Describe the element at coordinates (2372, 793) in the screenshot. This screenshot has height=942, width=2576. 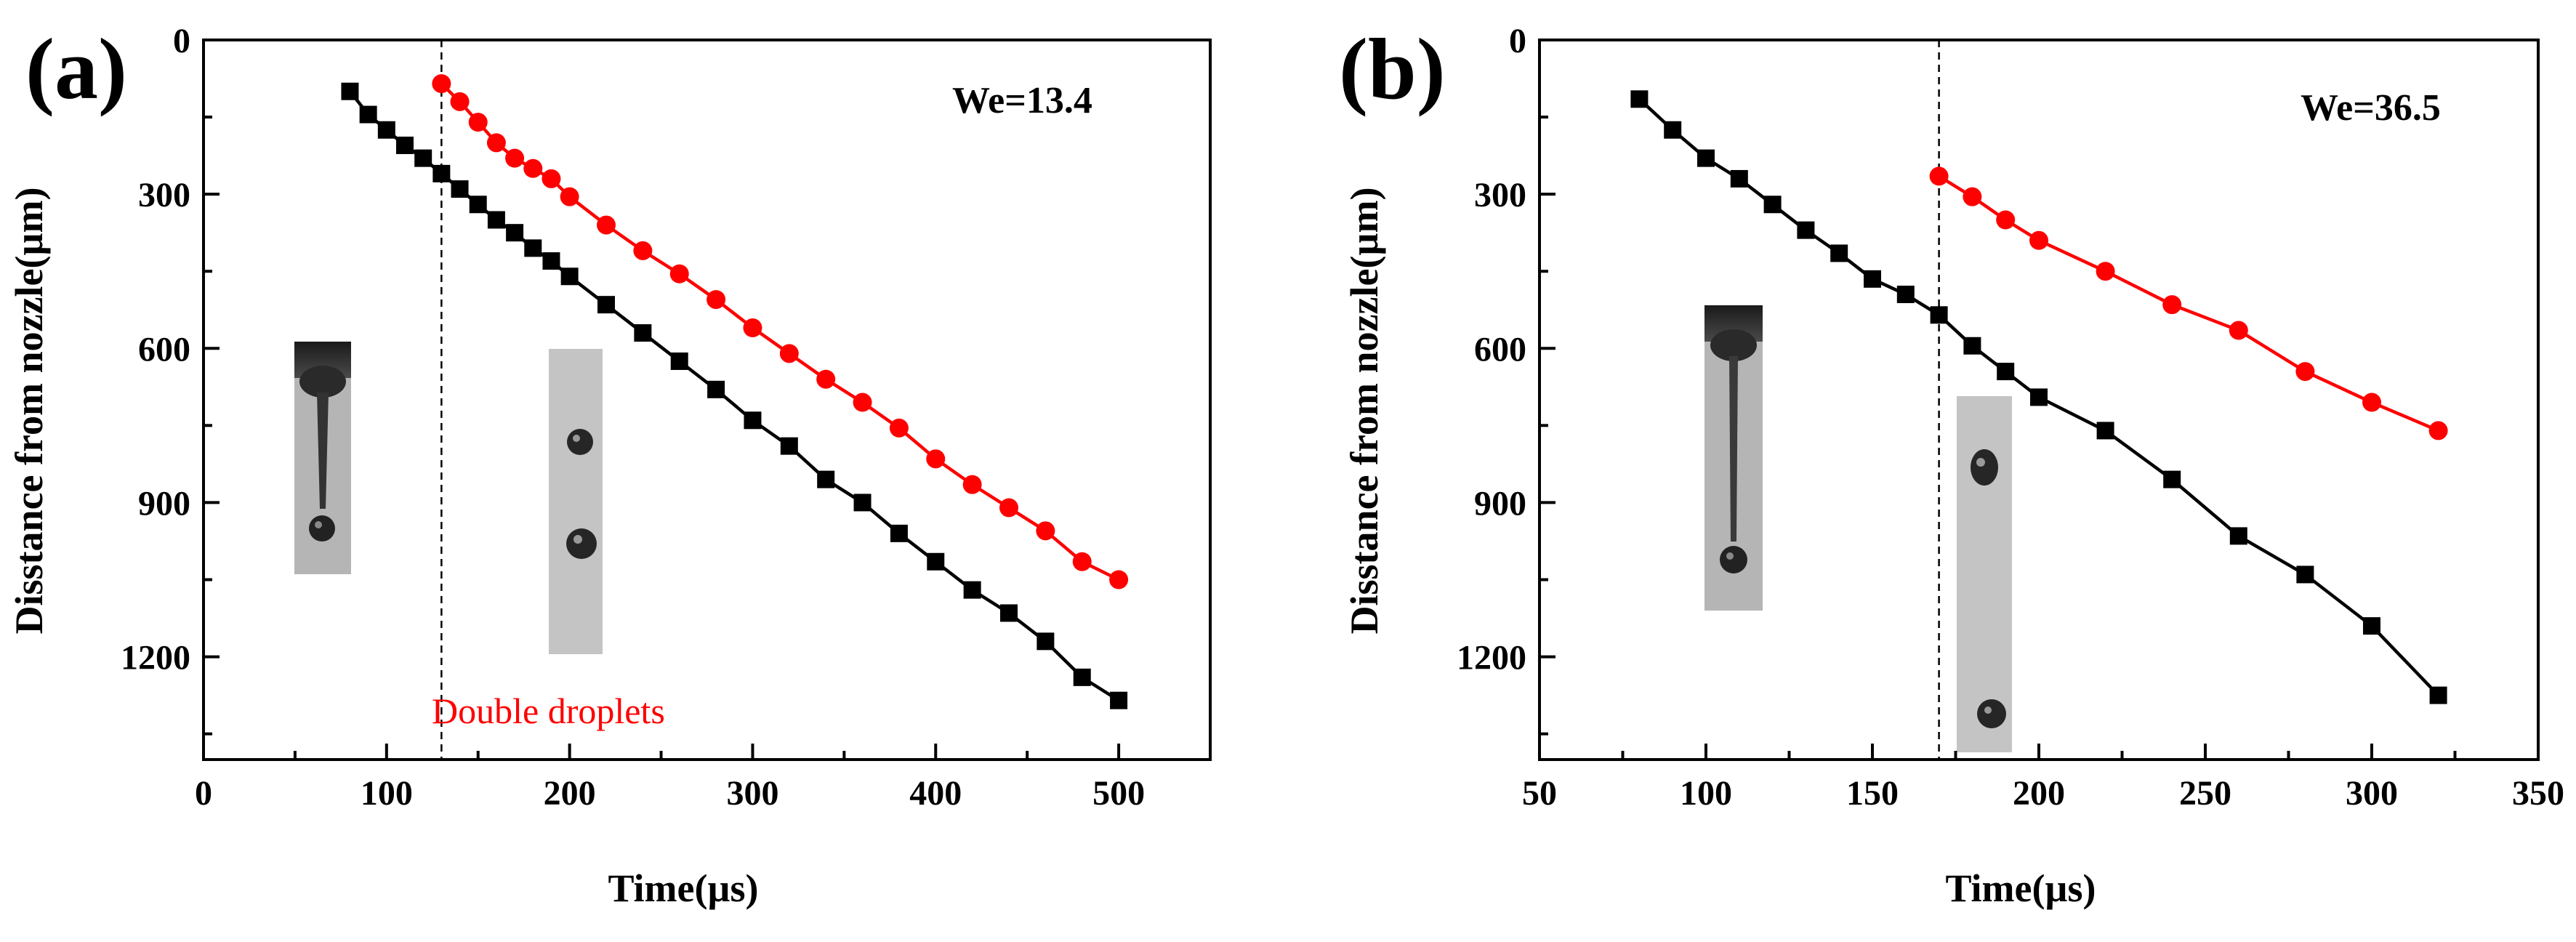
I see `panel-b-x-tick-label: 300` at that location.